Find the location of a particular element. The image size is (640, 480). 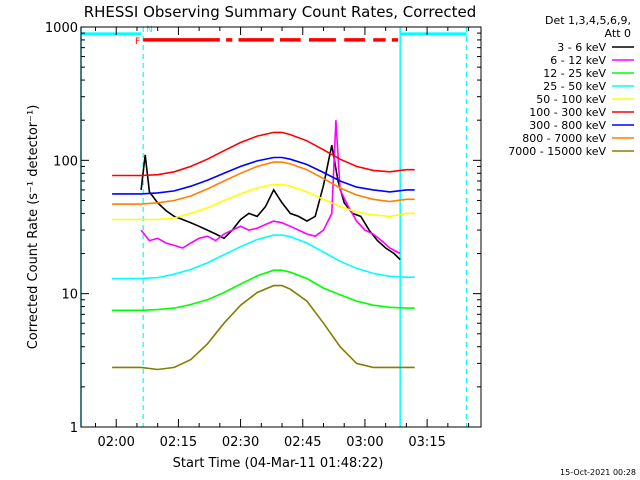

y-tick-label: 1000 is located at coordinates (61, 28).